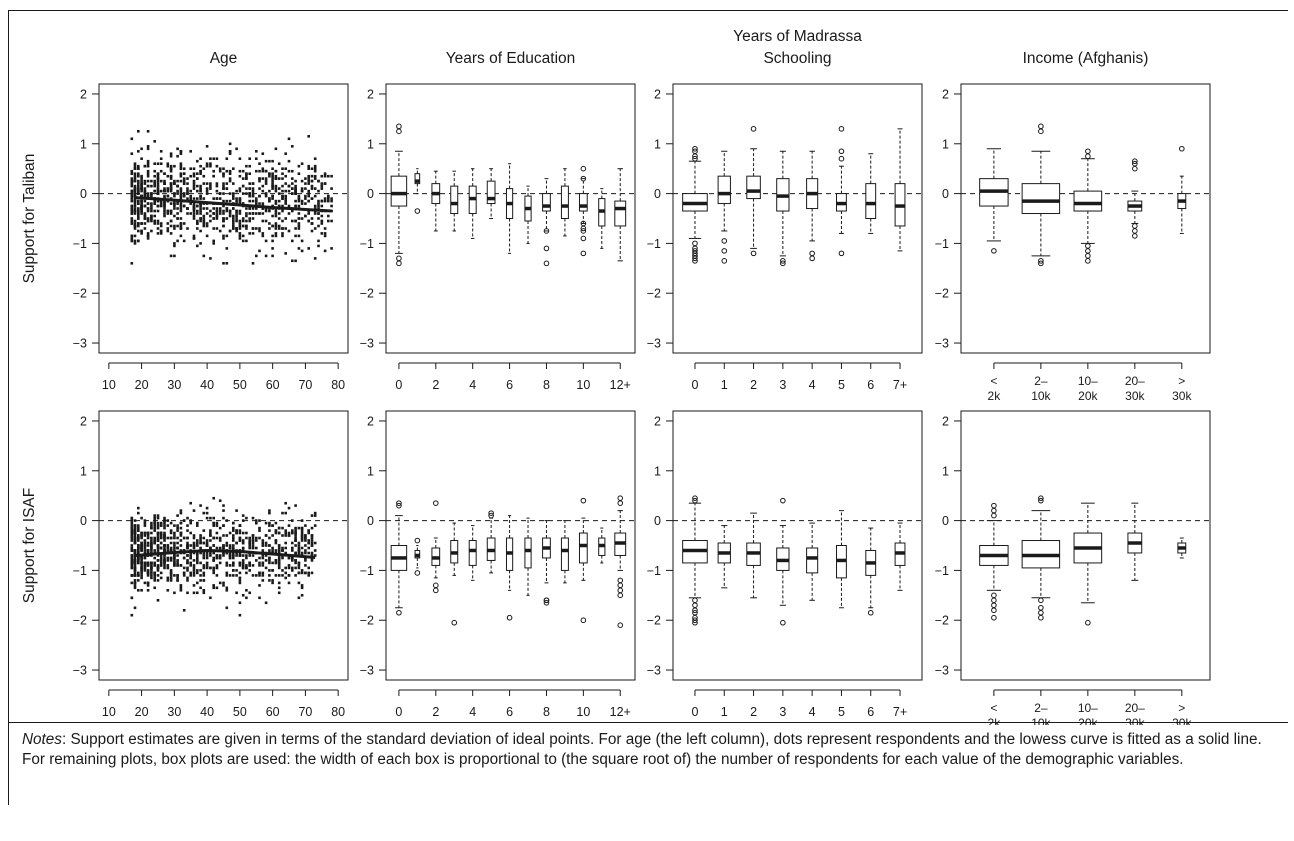  What do you see at coordinates (80, 671) in the screenshot?
I see `y-tick-label: −3` at bounding box center [80, 671].